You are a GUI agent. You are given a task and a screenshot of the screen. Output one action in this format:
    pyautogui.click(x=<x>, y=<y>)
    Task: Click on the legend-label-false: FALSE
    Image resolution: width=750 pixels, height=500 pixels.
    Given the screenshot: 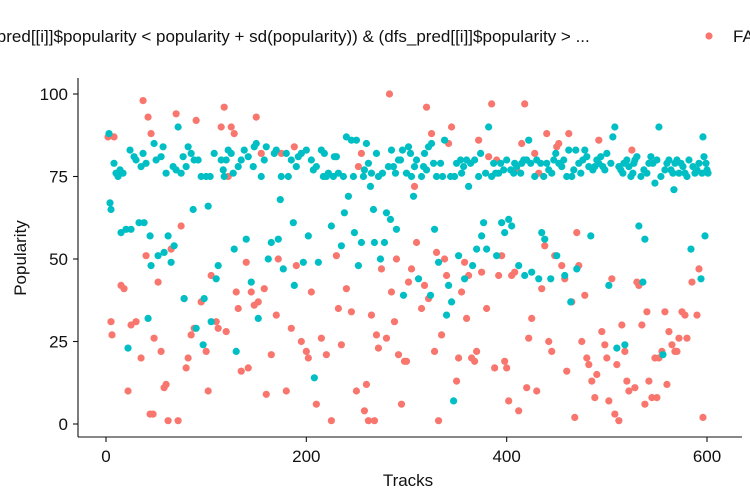 What is the action you would take?
    pyautogui.click(x=741, y=36)
    